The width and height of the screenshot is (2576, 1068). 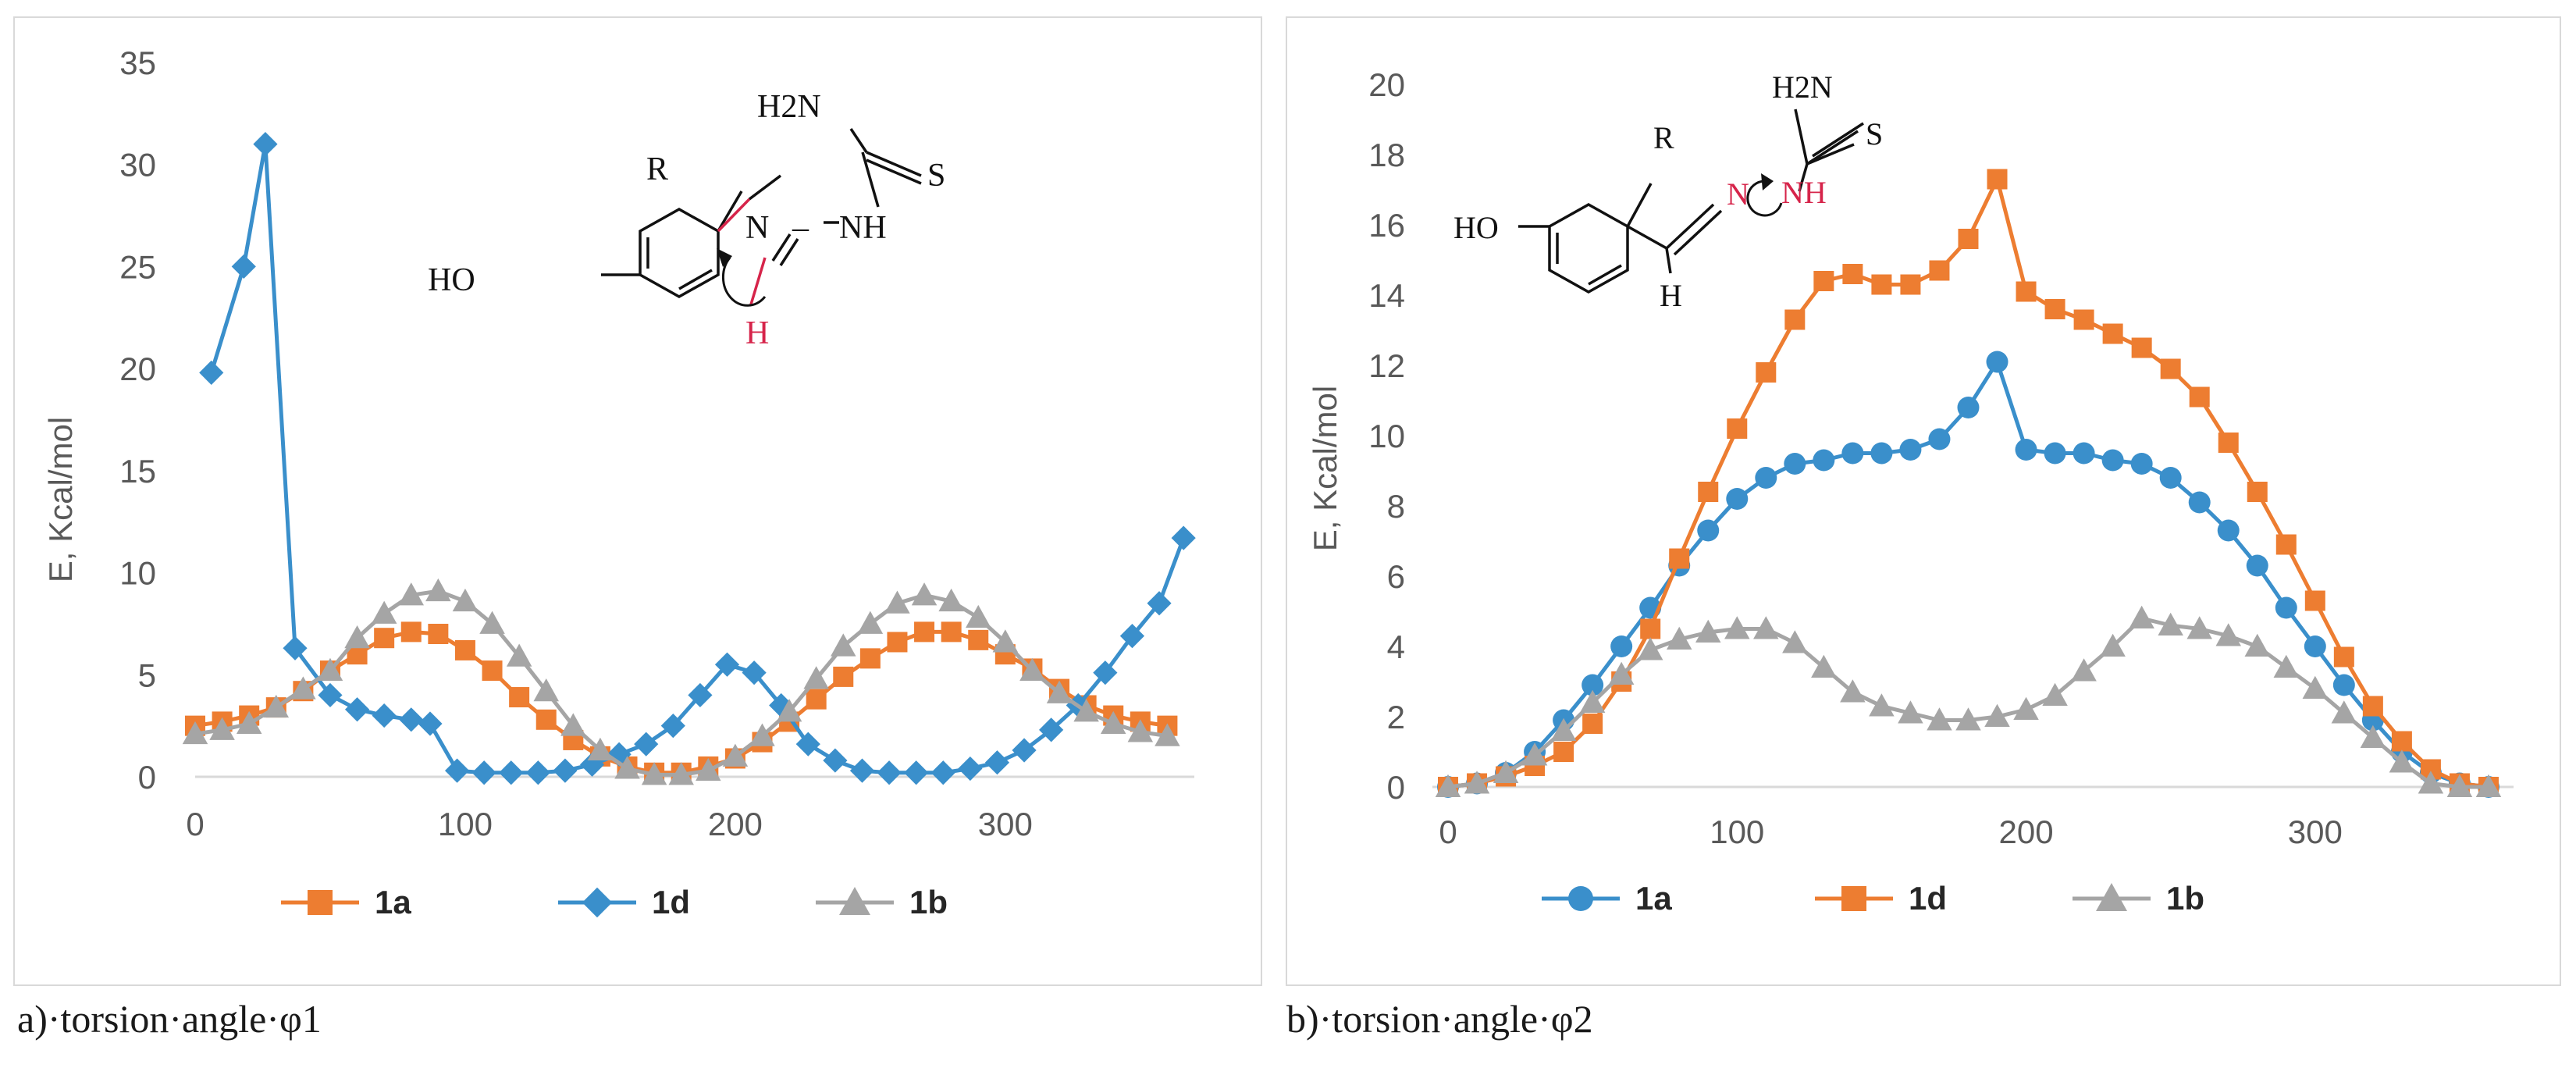 What do you see at coordinates (929, 902) in the screenshot?
I see `chart-a-legend-1b-label: 1b` at bounding box center [929, 902].